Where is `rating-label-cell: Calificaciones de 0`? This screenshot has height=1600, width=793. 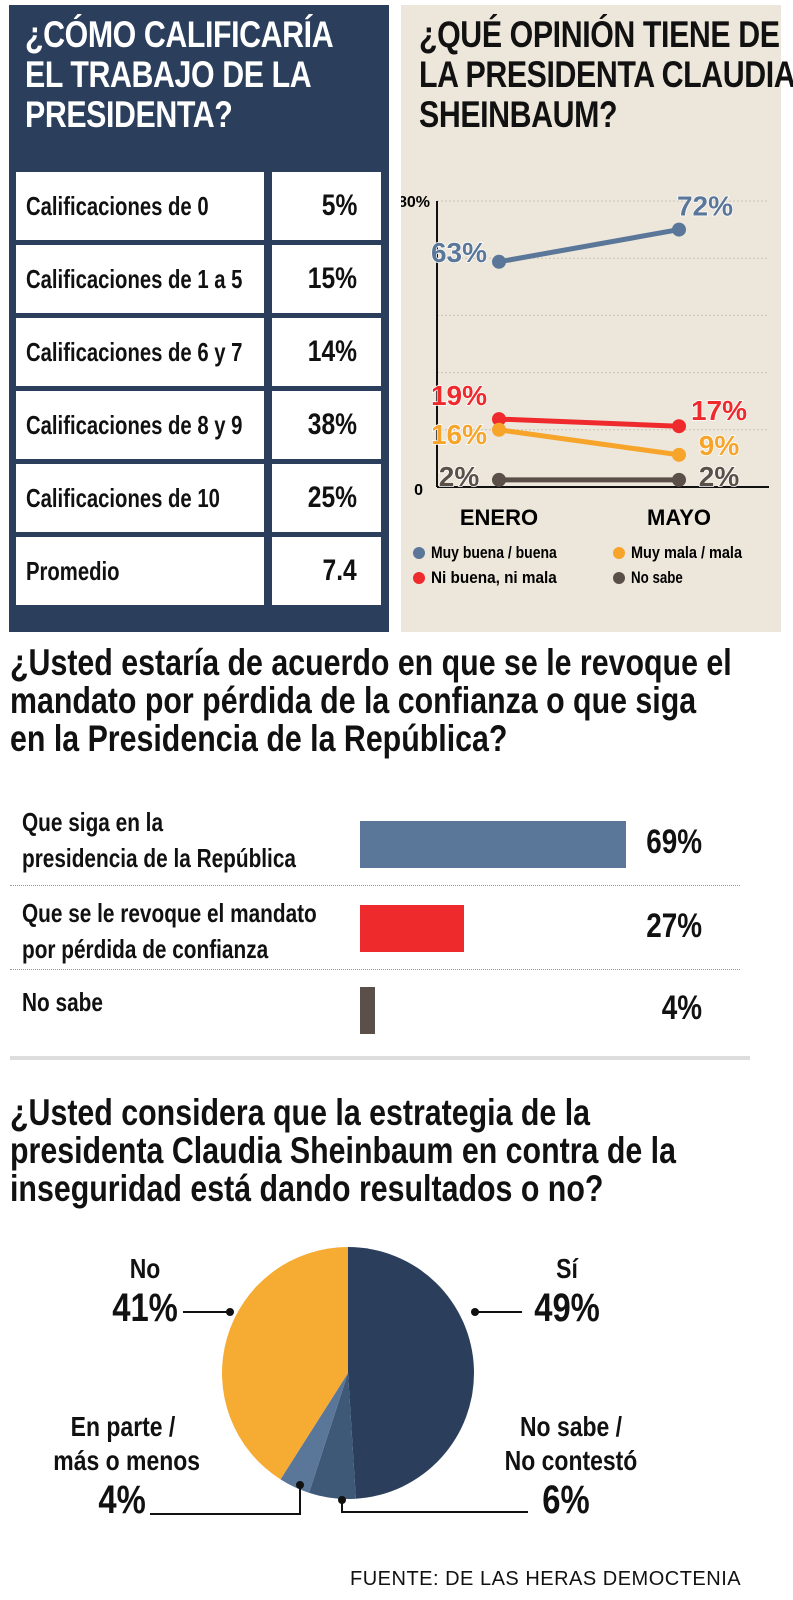
rating-label-cell: Calificaciones de 0 is located at coordinates (140, 206).